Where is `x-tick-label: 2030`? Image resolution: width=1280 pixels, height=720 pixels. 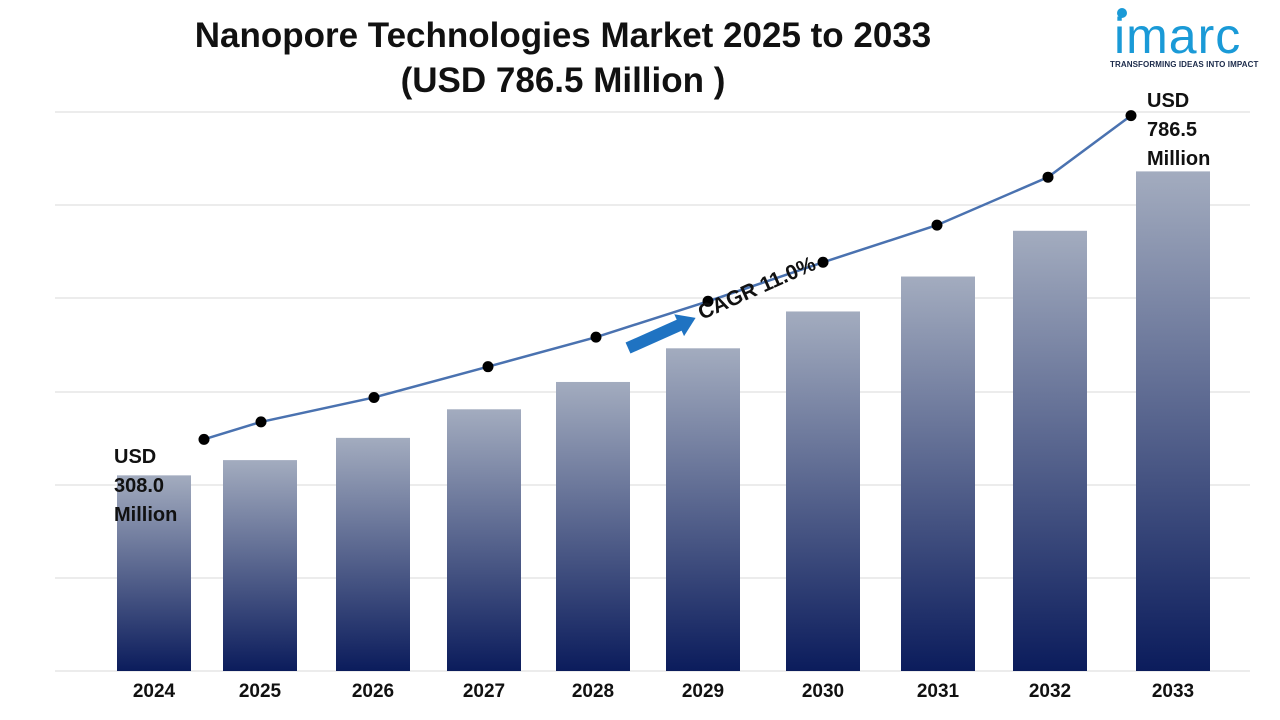
x-tick-label: 2030 is located at coordinates (823, 691).